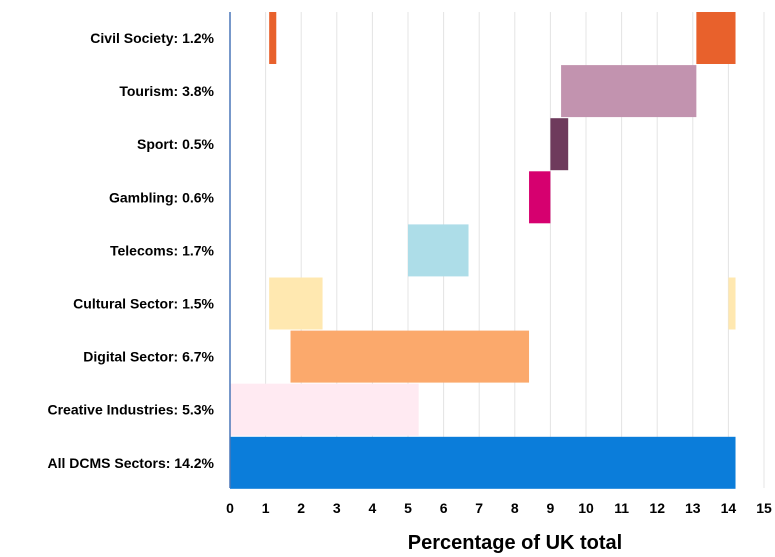 This screenshot has height=557, width=775. I want to click on category-label: Telecoms: 1.7%, so click(162, 250).